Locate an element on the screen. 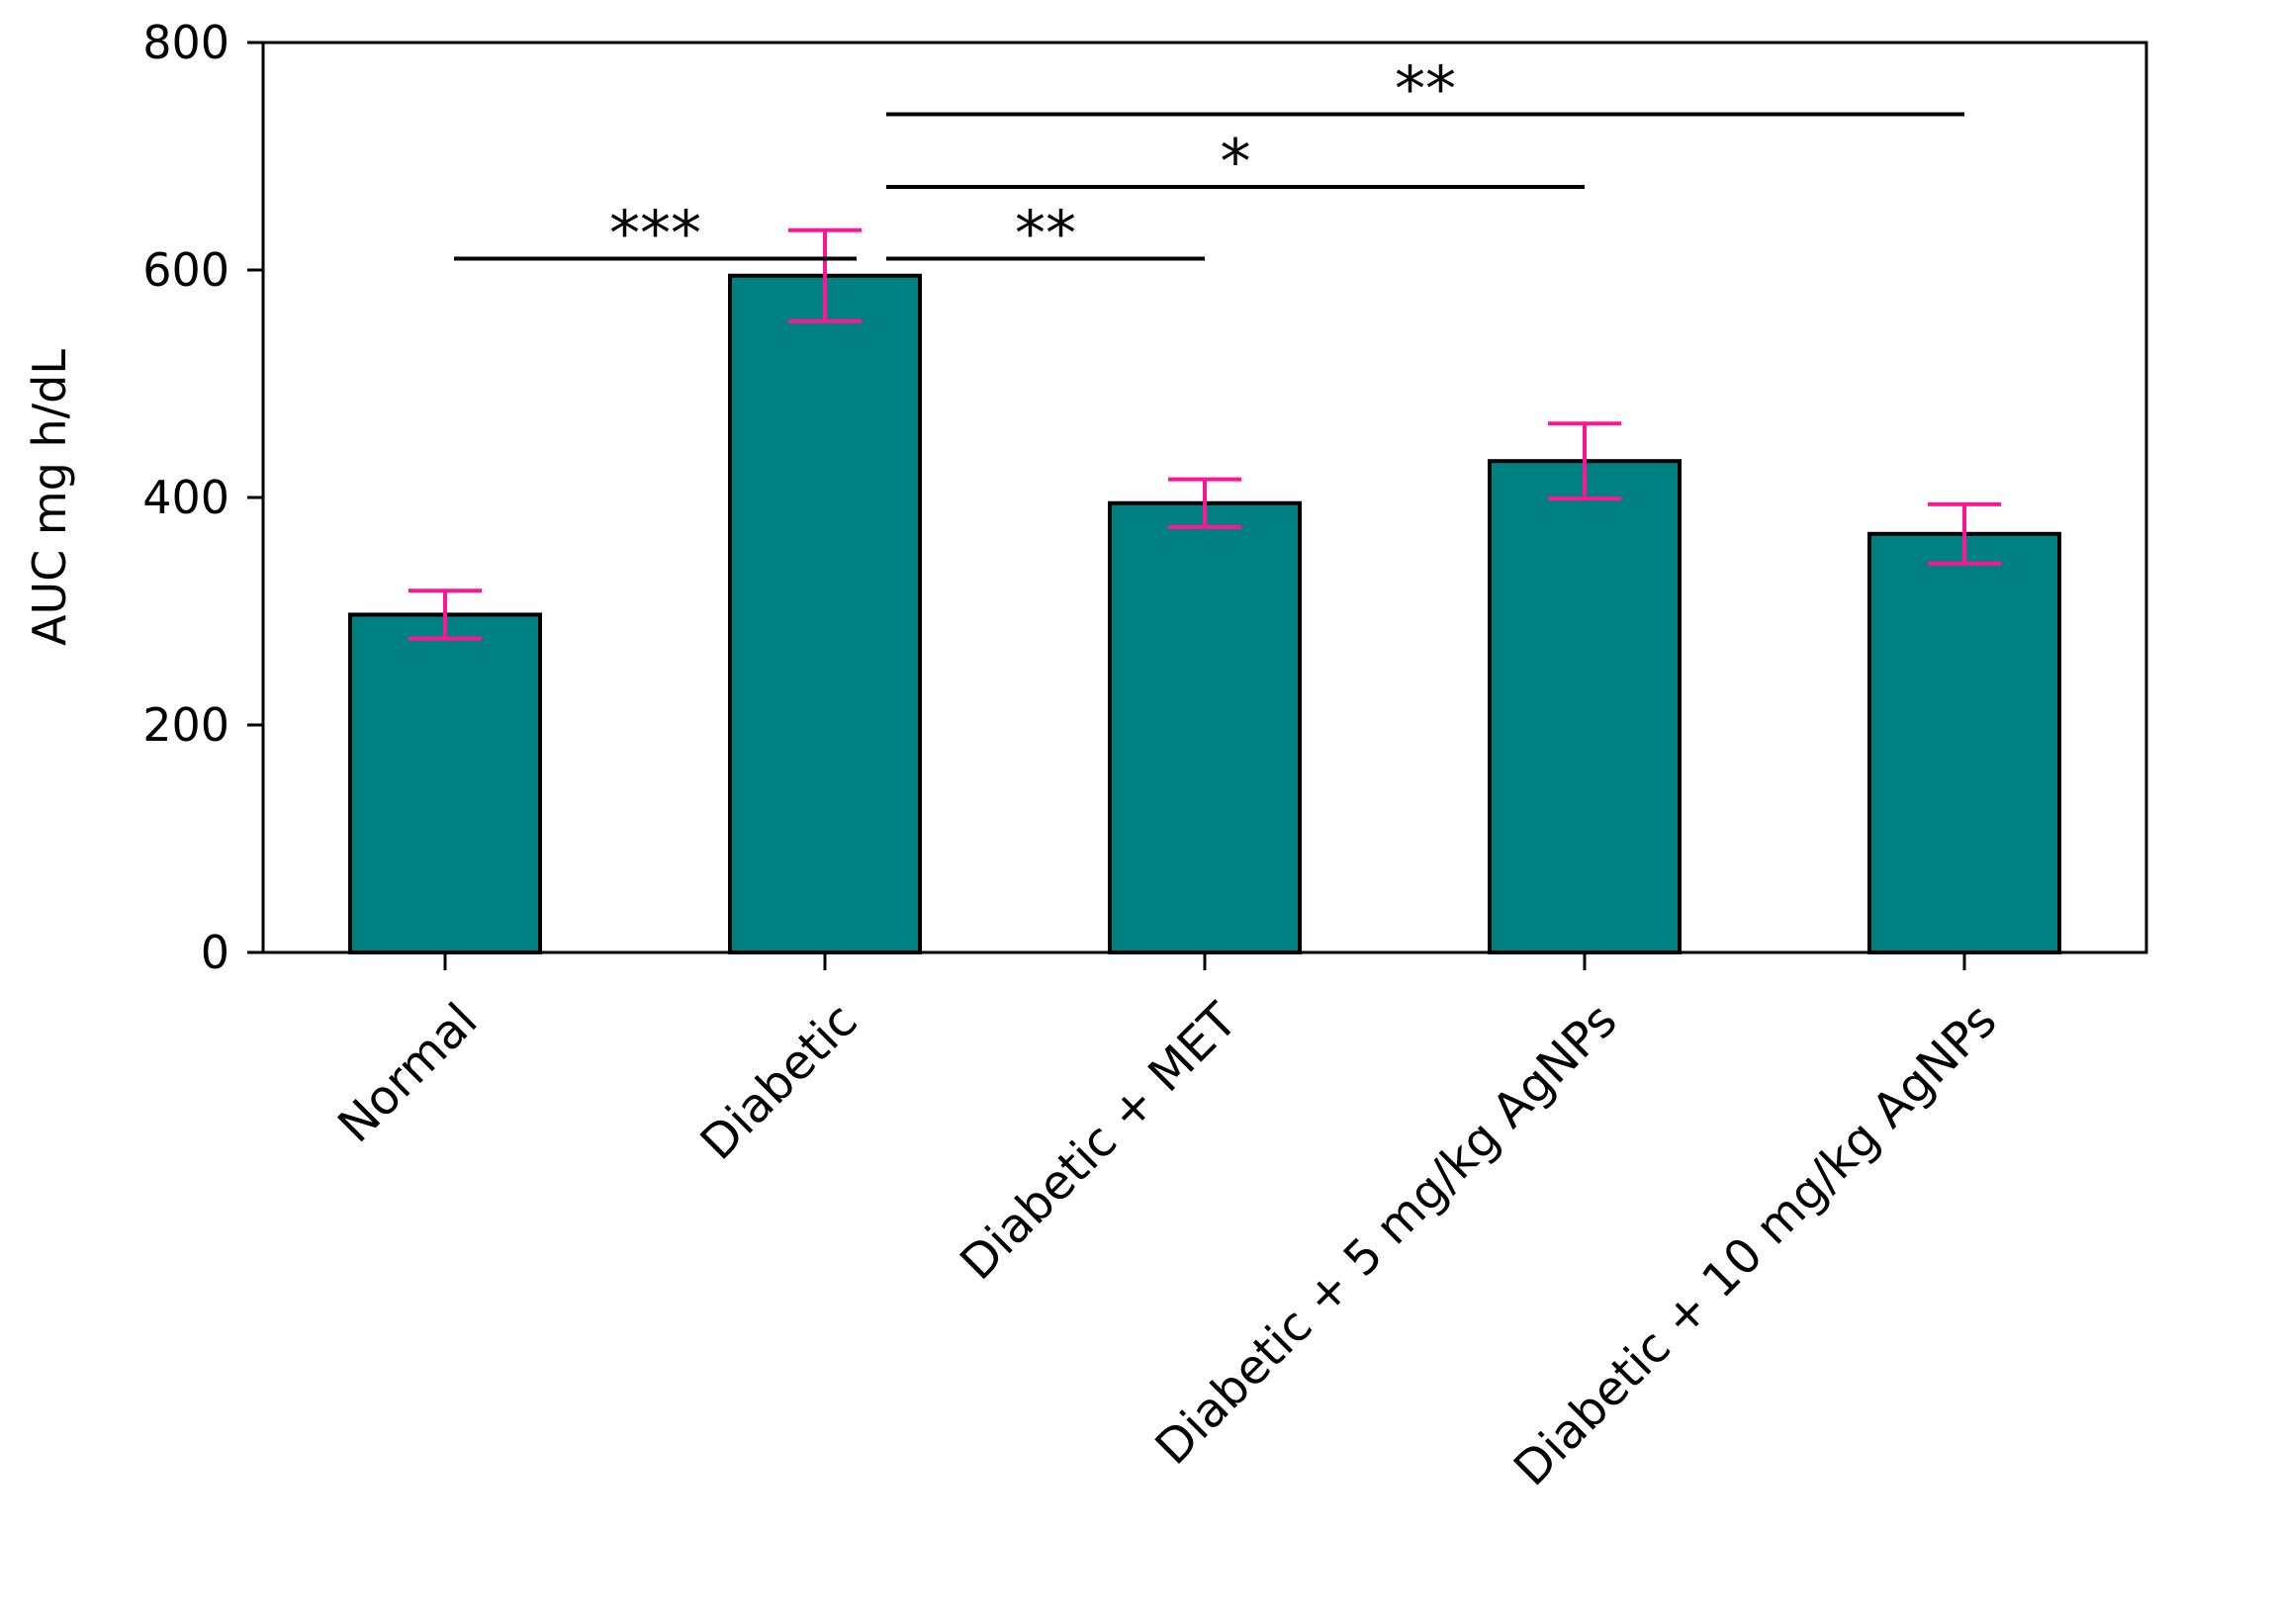  x-tick-label: Diabetic is located at coordinates (779, 1082).